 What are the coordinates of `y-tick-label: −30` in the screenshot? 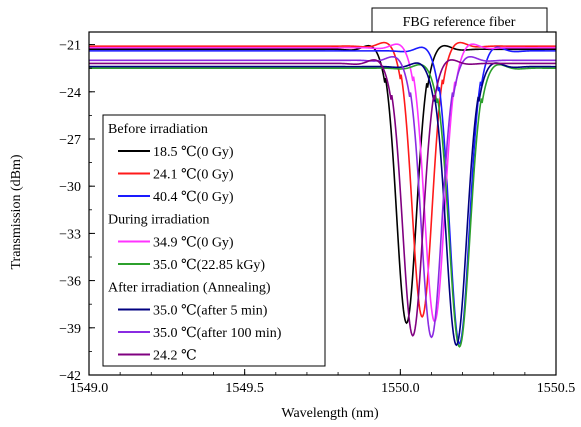 It's located at (70, 187).